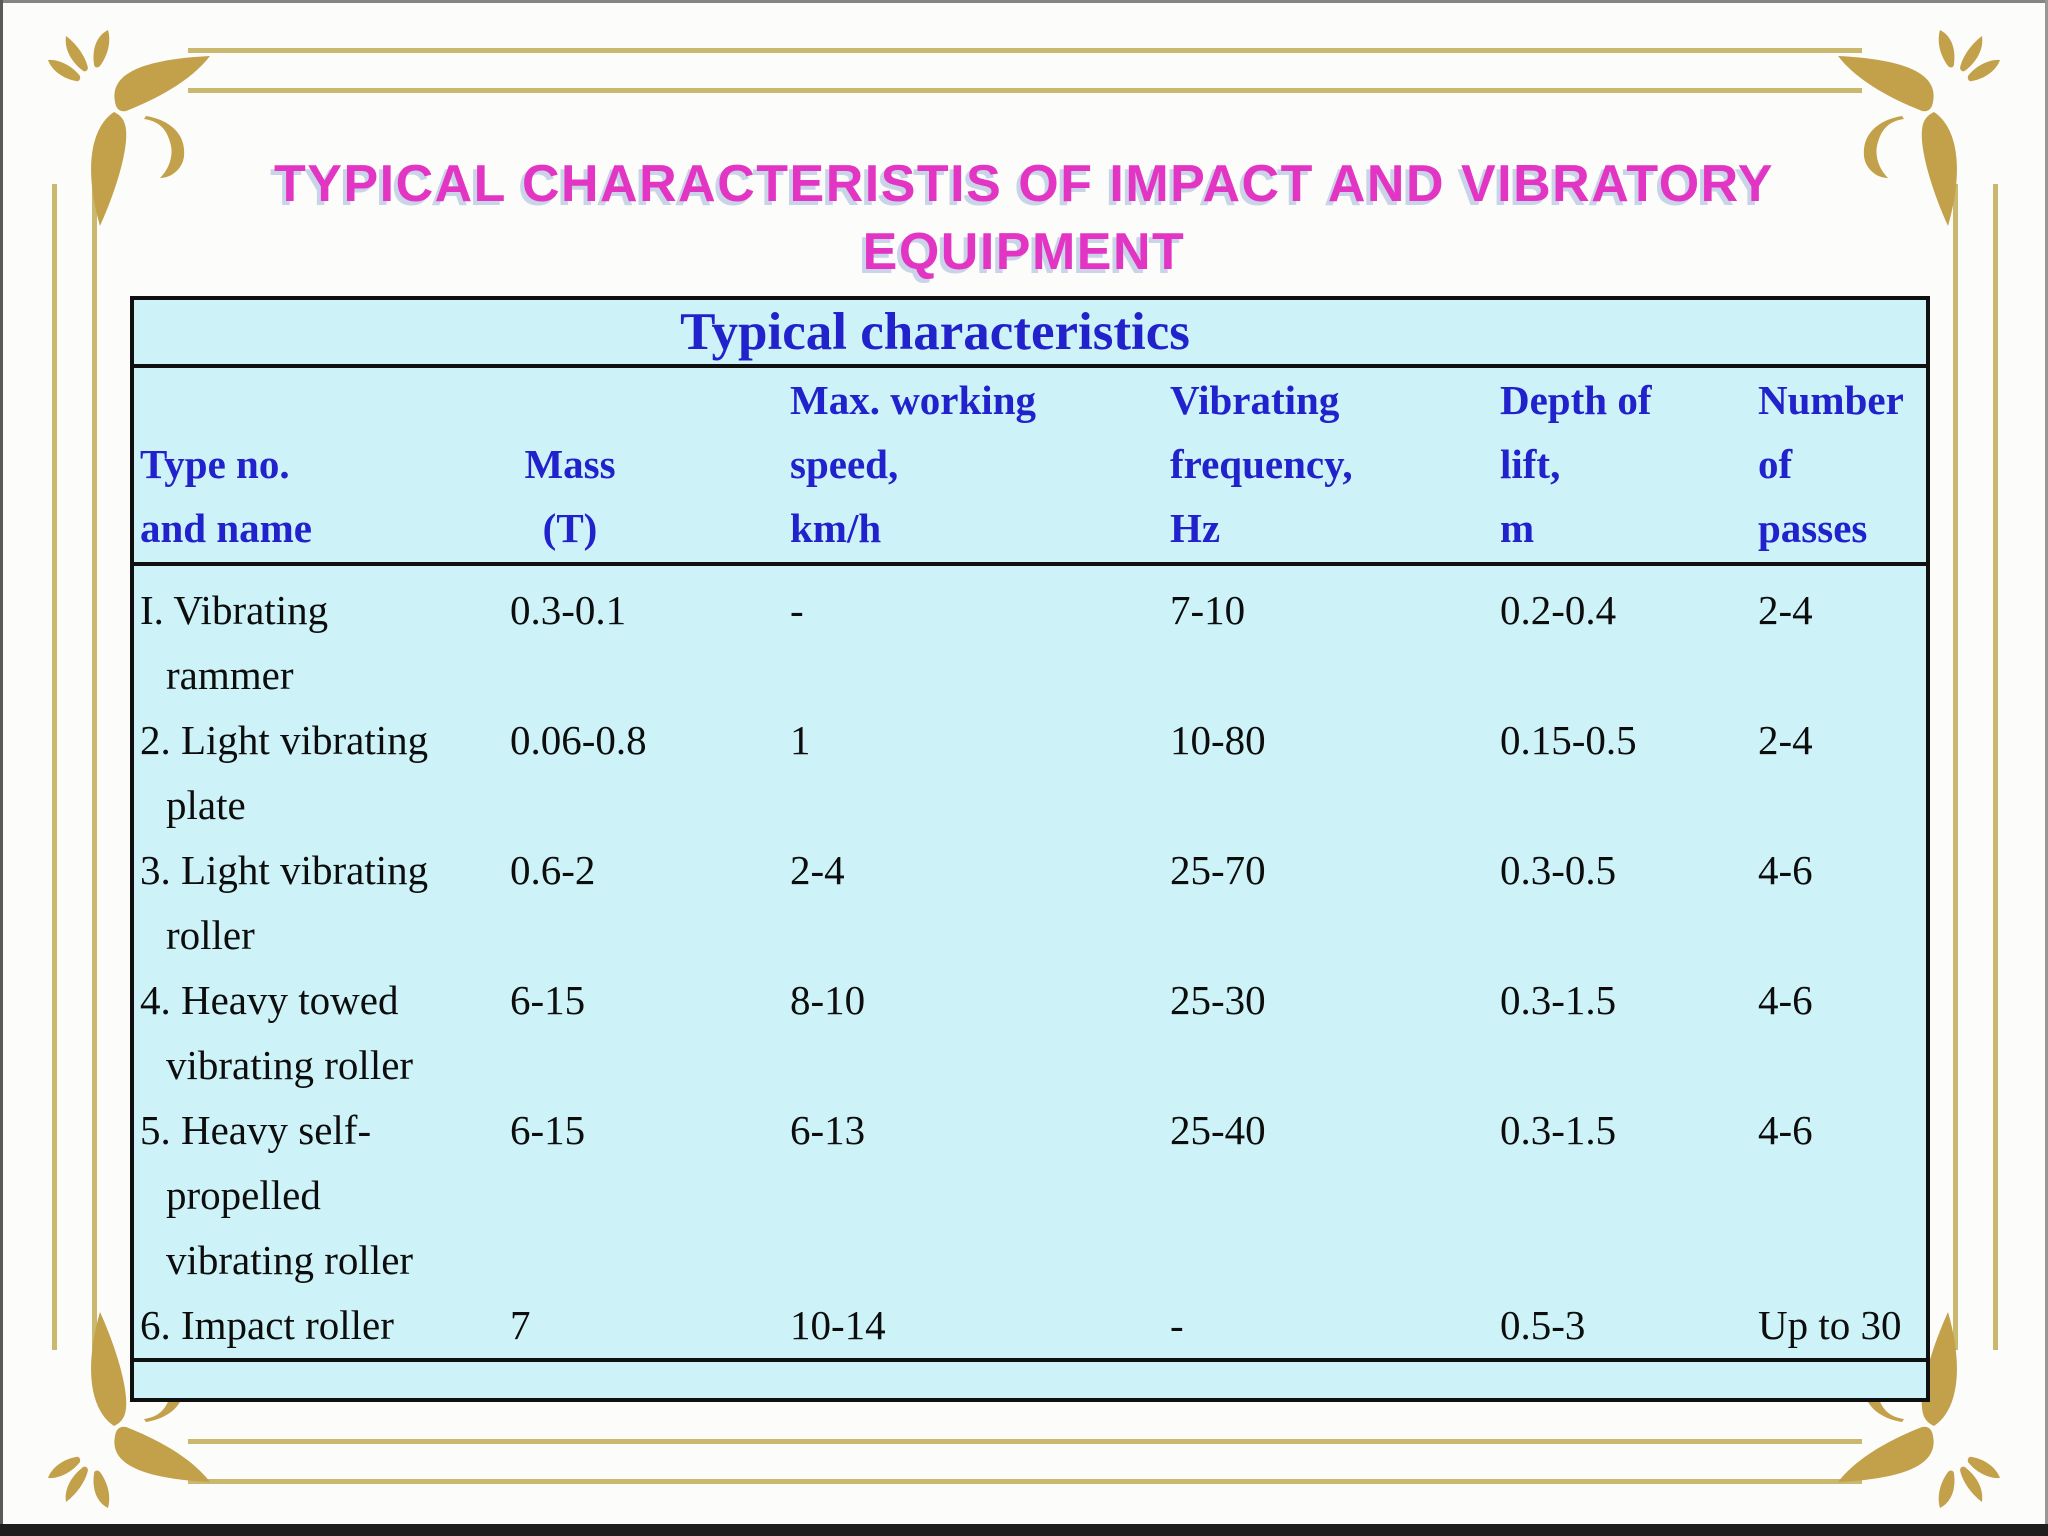 Image resolution: width=2048 pixels, height=1536 pixels. Describe the element at coordinates (1, 768) in the screenshot. I see `screen-edge-left` at that location.